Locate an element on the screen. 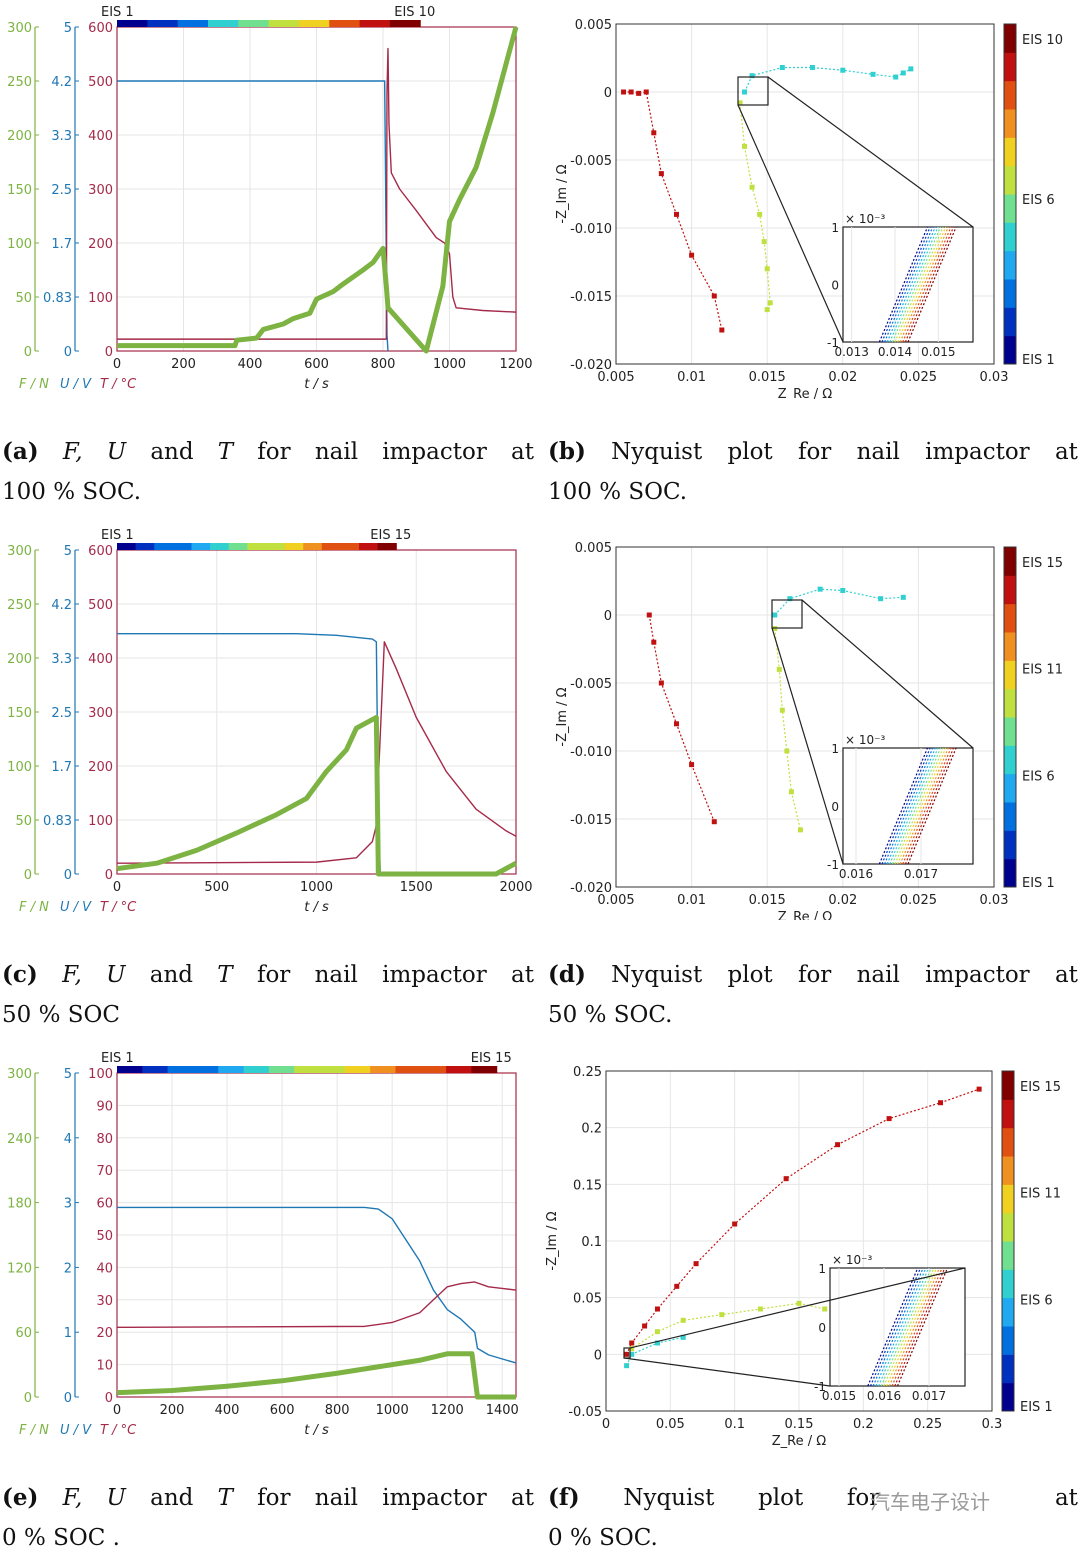 This screenshot has width=1080, height=1558. caption-c-w3: T is located at coordinates (225, 975).